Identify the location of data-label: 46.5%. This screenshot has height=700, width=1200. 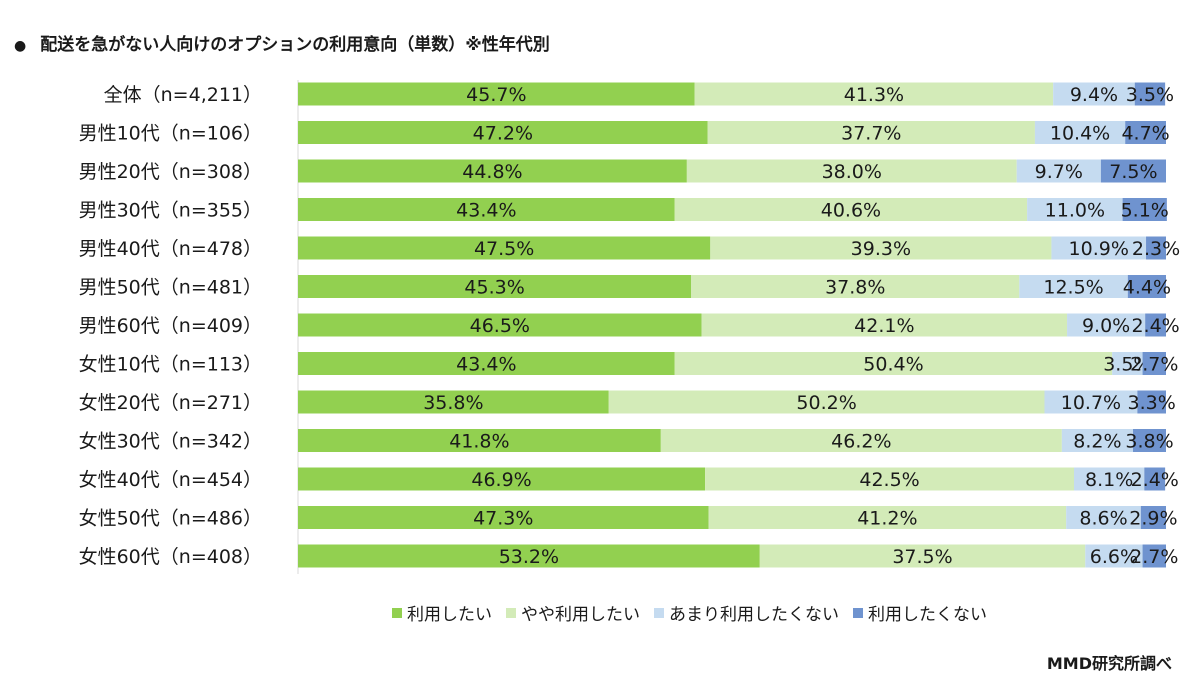
(500, 326).